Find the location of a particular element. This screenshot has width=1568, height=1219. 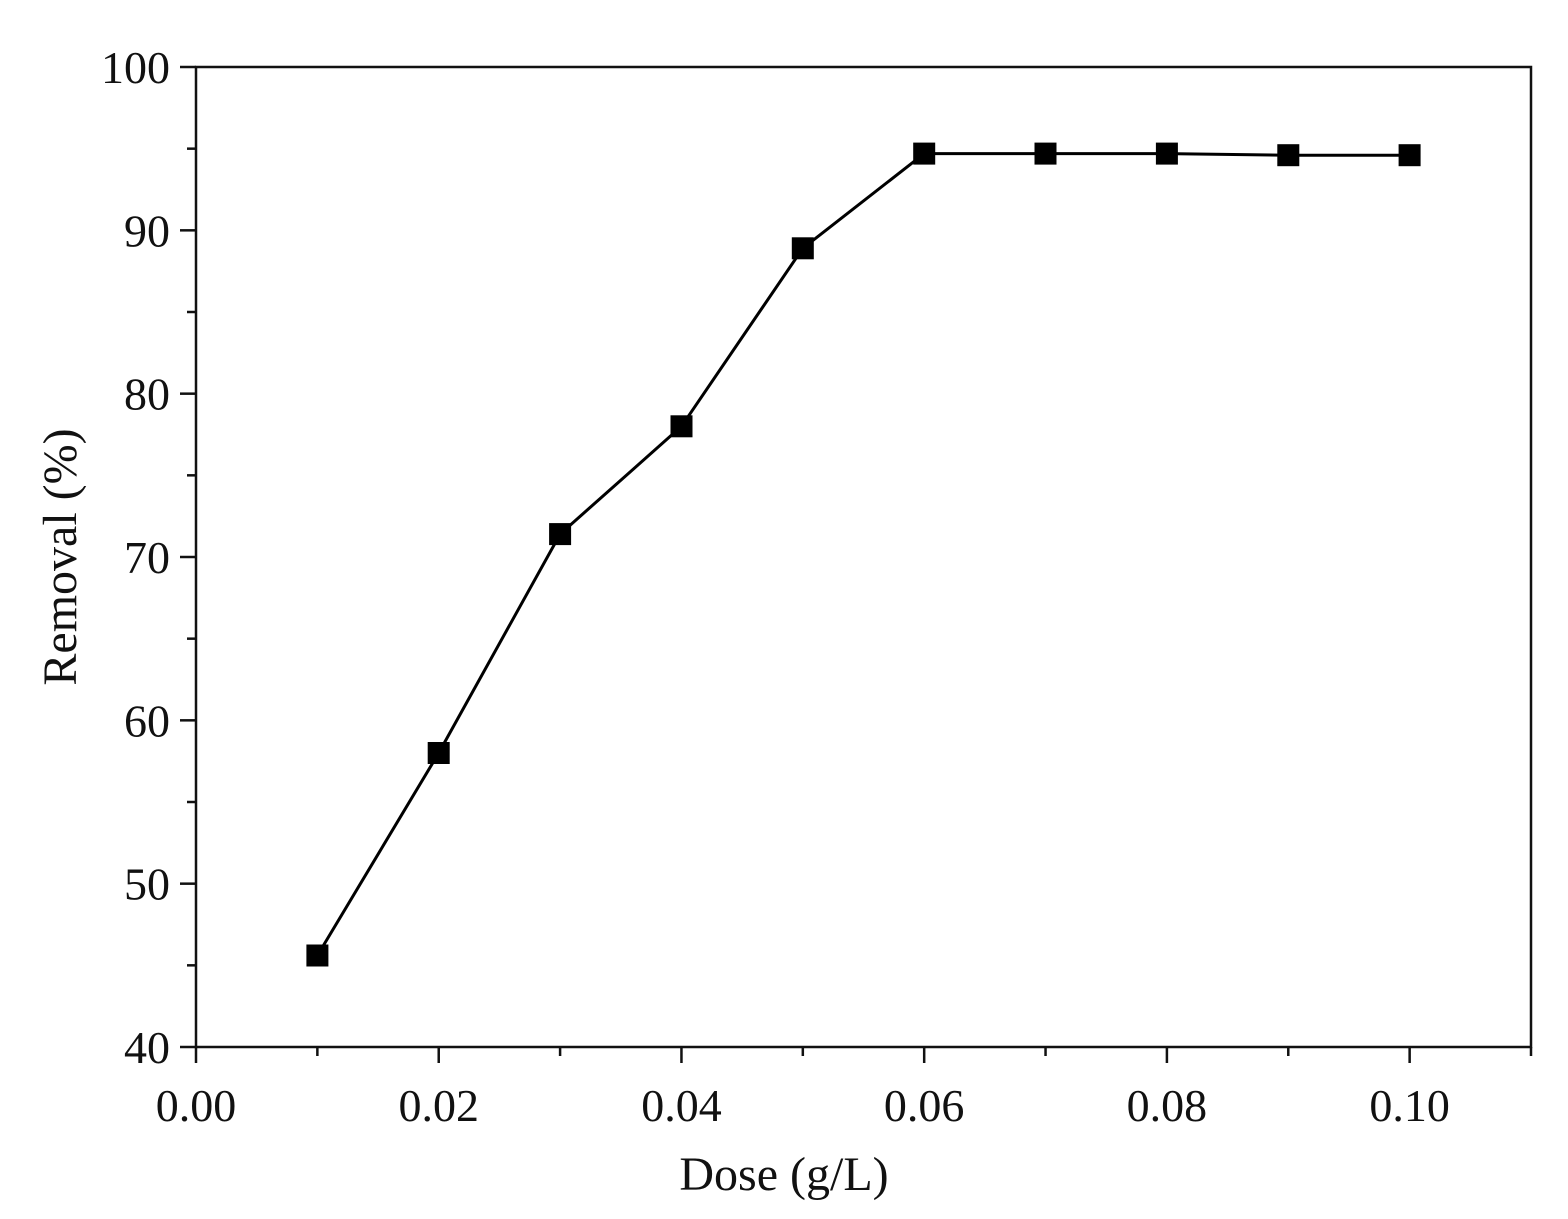

y-tick-label-90: 90 is located at coordinates (147, 230).